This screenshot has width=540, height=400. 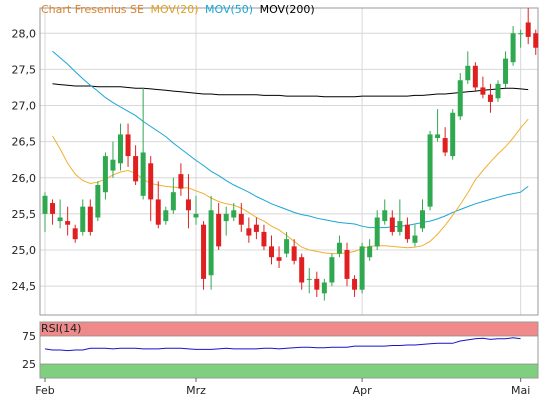 What do you see at coordinates (24, 106) in the screenshot?
I see `price-tick-label: 27,0` at bounding box center [24, 106].